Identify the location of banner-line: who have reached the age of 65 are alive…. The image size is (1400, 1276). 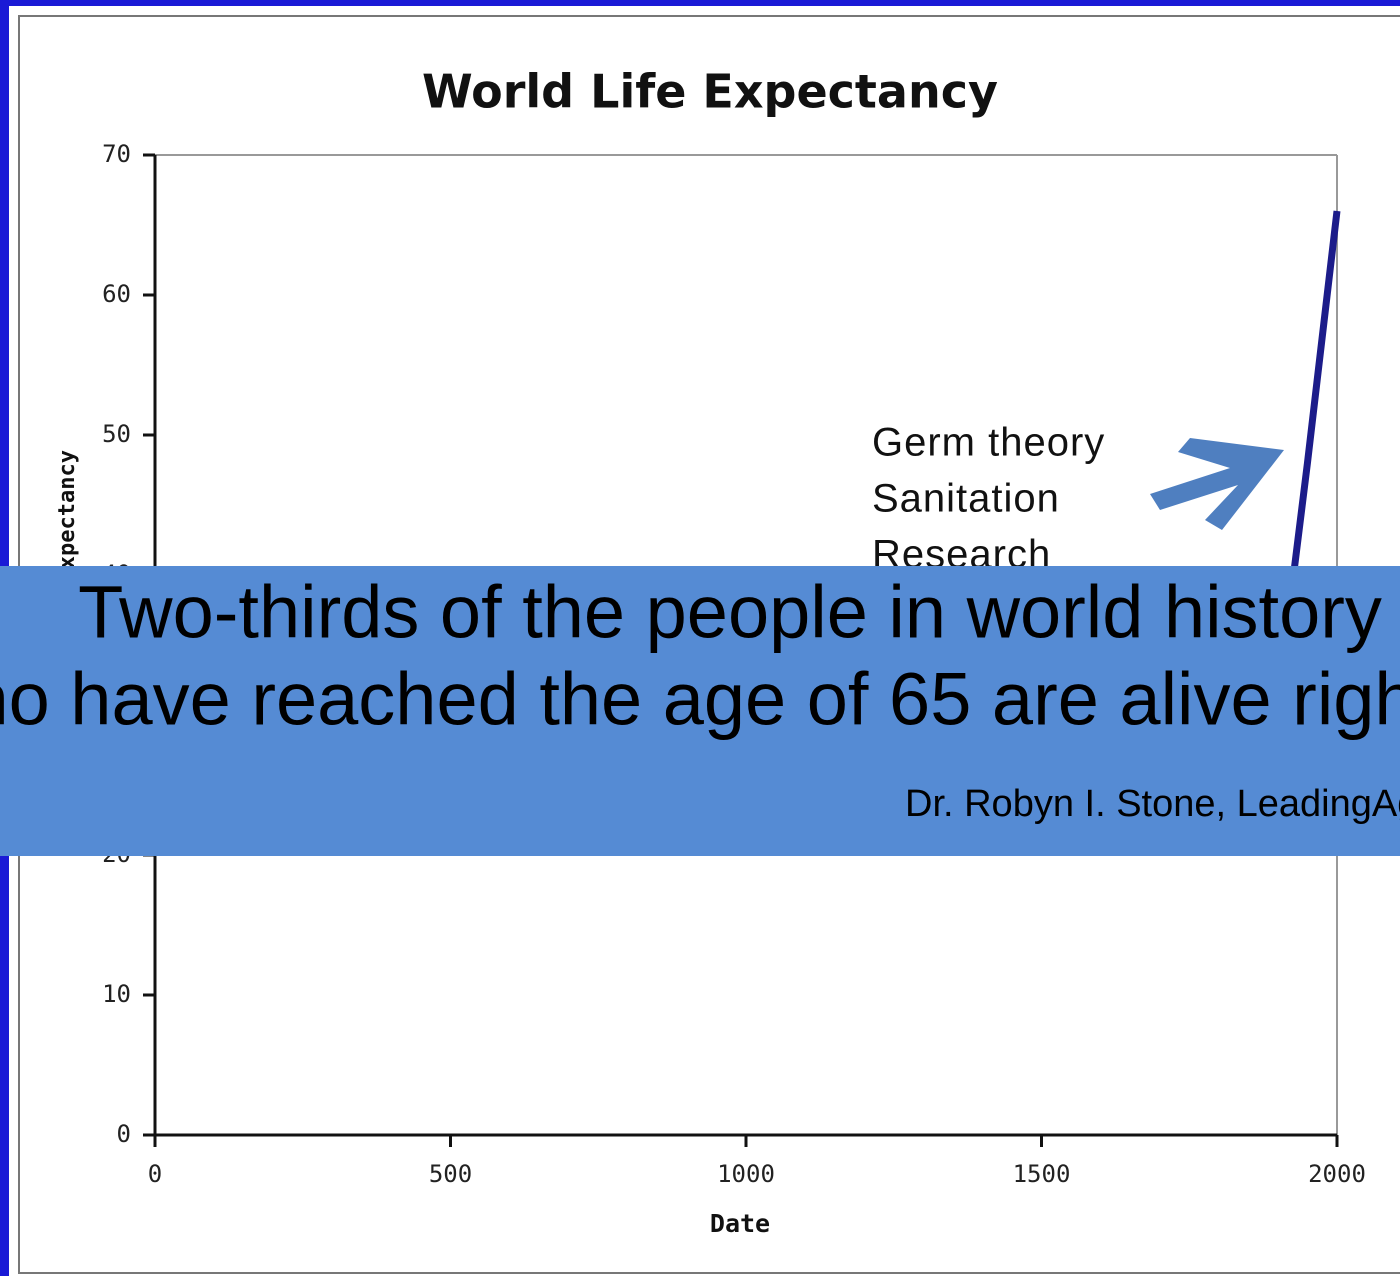
(700, 699).